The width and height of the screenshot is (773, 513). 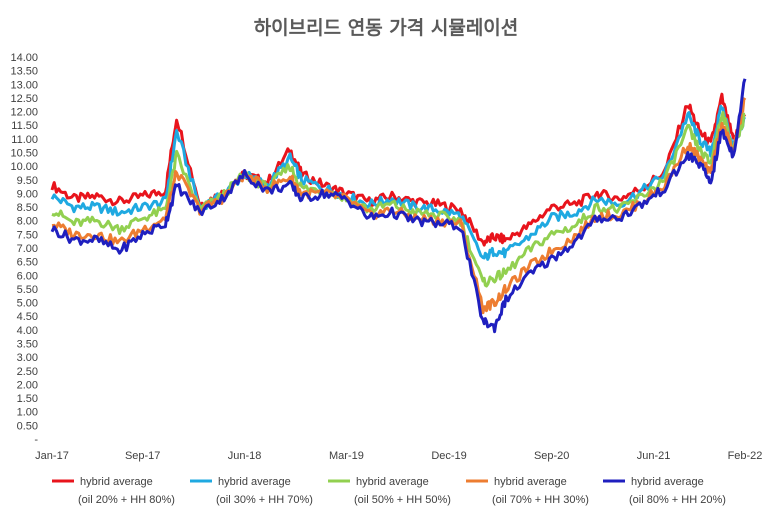 What do you see at coordinates (24, 154) in the screenshot?
I see `y-tick-label: 10.50` at bounding box center [24, 154].